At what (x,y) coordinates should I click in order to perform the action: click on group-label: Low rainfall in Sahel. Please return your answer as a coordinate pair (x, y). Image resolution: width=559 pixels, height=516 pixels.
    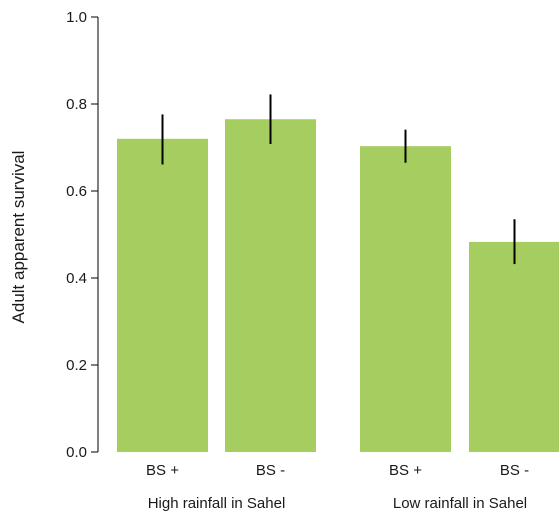
    Looking at the image, I should click on (460, 503).